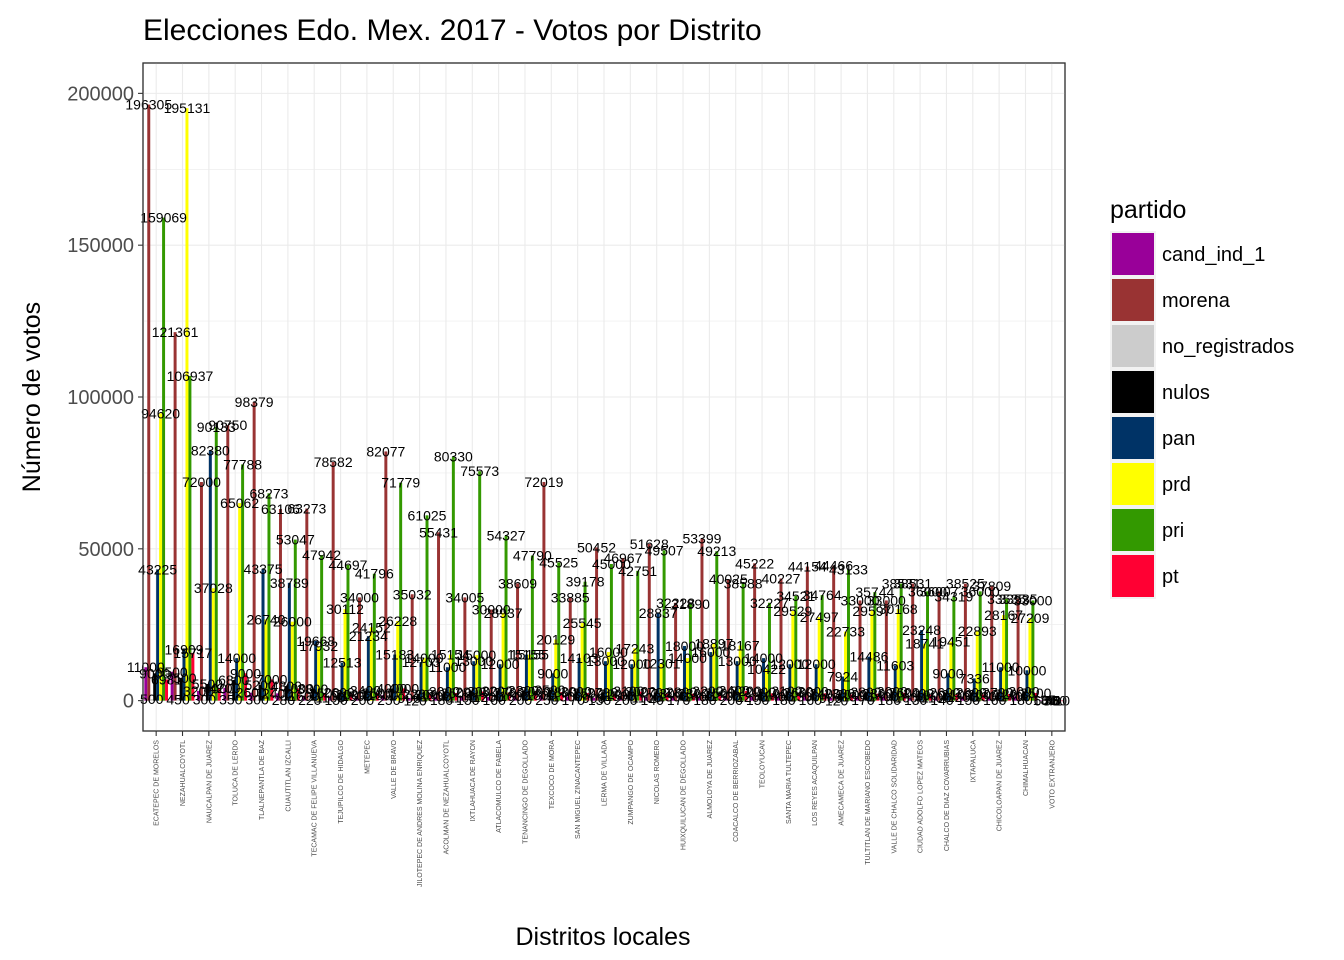 This screenshot has width=1344, height=960. Describe the element at coordinates (611, 564) in the screenshot. I see `value-label: 45000` at that location.